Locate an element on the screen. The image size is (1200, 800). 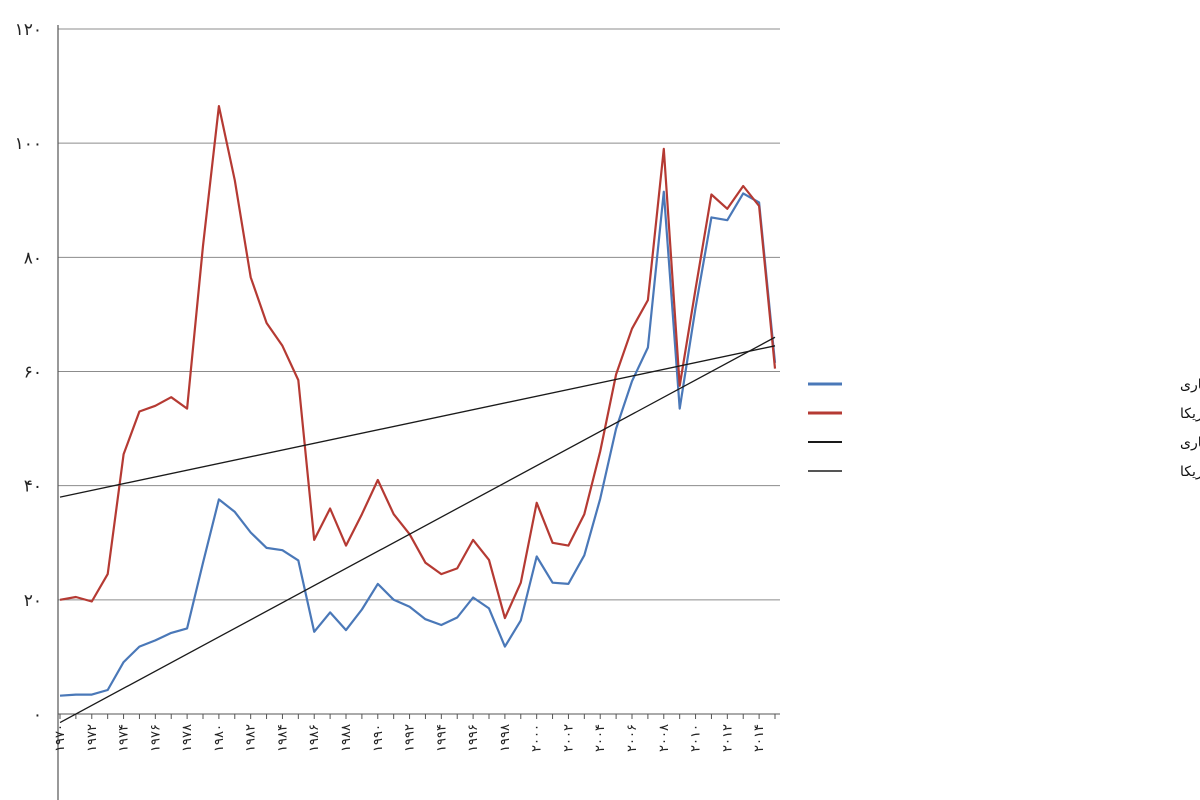
x-tick-label: ۲۰۱۰ is located at coordinates (696, 738).